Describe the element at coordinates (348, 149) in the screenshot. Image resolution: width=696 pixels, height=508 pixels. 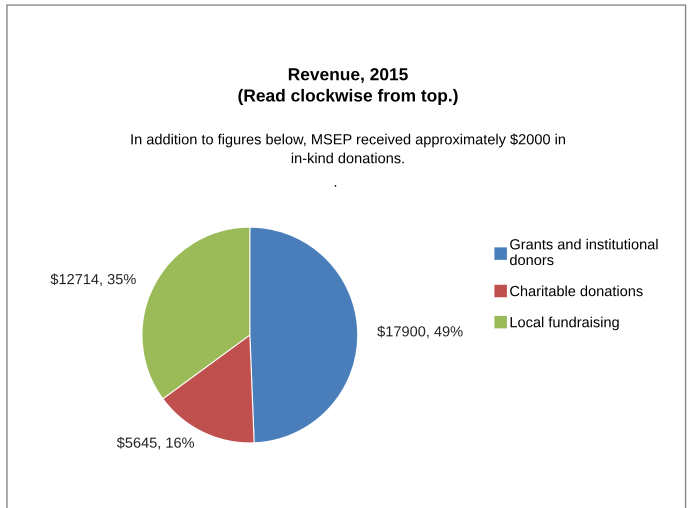
I see `text: In addition to figures below, MSEP received approximately $2000 in in-kind donations.` at that location.